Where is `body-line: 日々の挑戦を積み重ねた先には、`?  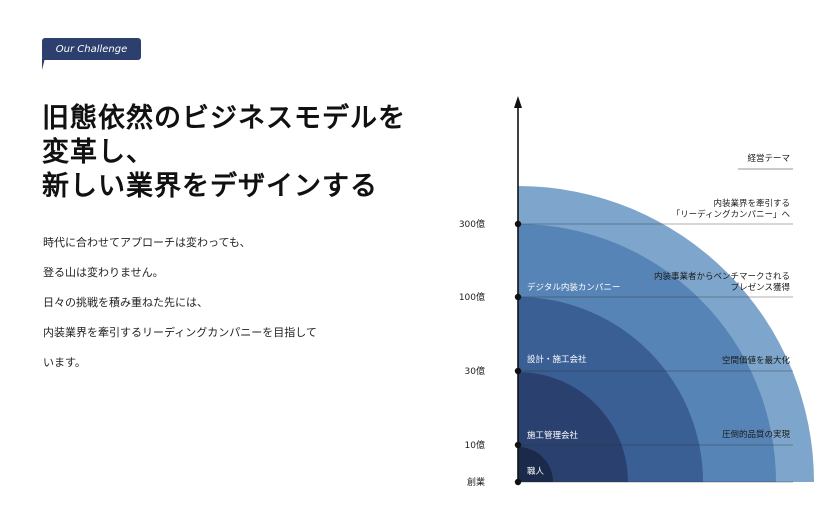 body-line: 日々の挑戦を積み重ねた先には、 is located at coordinates (125, 302).